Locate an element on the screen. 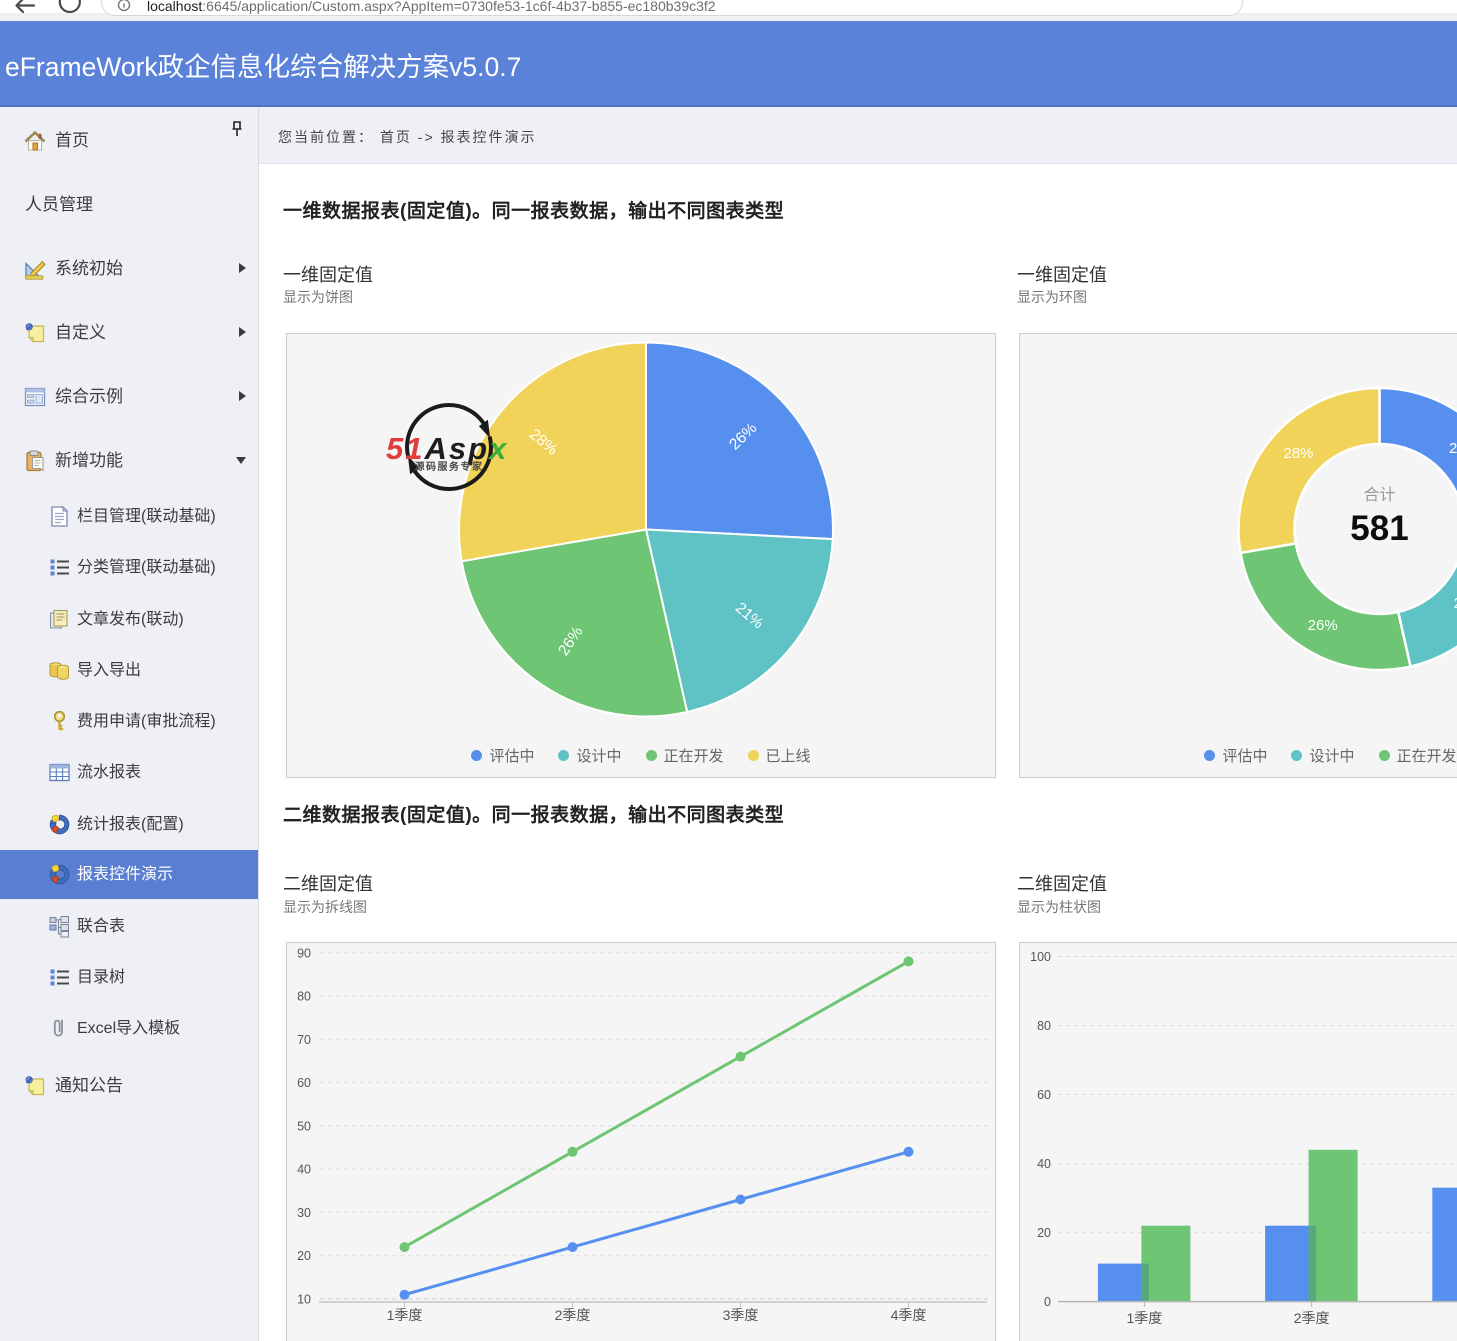 Image resolution: width=1457 pixels, height=1341 pixels. svg-text: 70 is located at coordinates (304, 1040).